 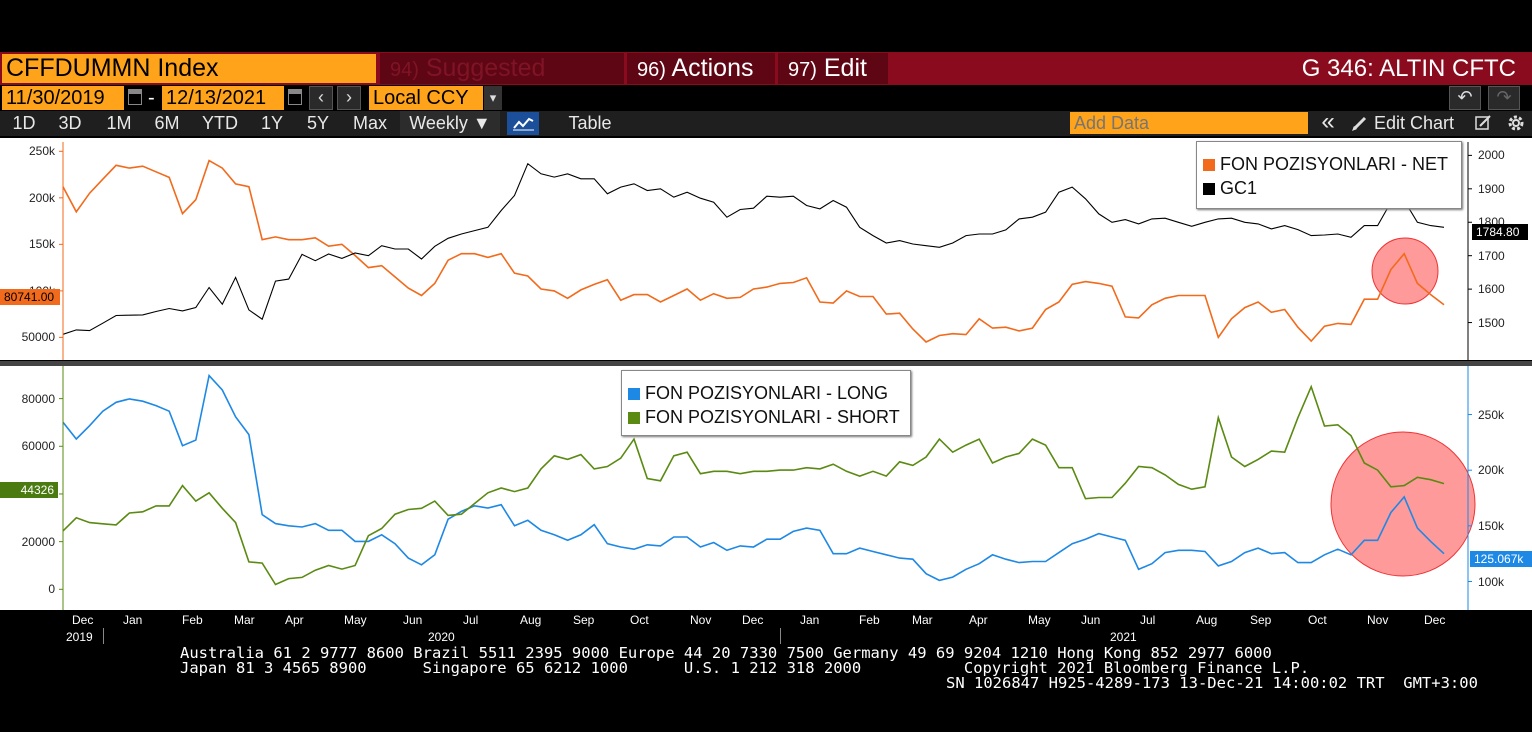 What do you see at coordinates (189, 68) in the screenshot?
I see `ticker-input: CFFDUMMN Index` at bounding box center [189, 68].